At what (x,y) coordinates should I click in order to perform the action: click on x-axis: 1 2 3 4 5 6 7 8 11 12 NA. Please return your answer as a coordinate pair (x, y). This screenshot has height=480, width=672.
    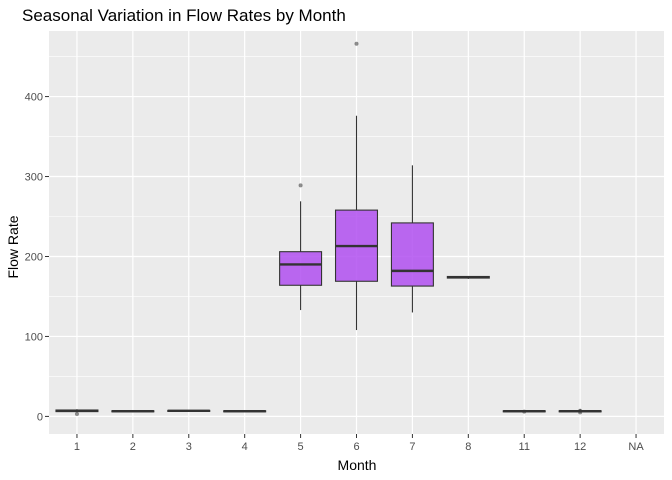
    Looking at the image, I should click on (359, 443).